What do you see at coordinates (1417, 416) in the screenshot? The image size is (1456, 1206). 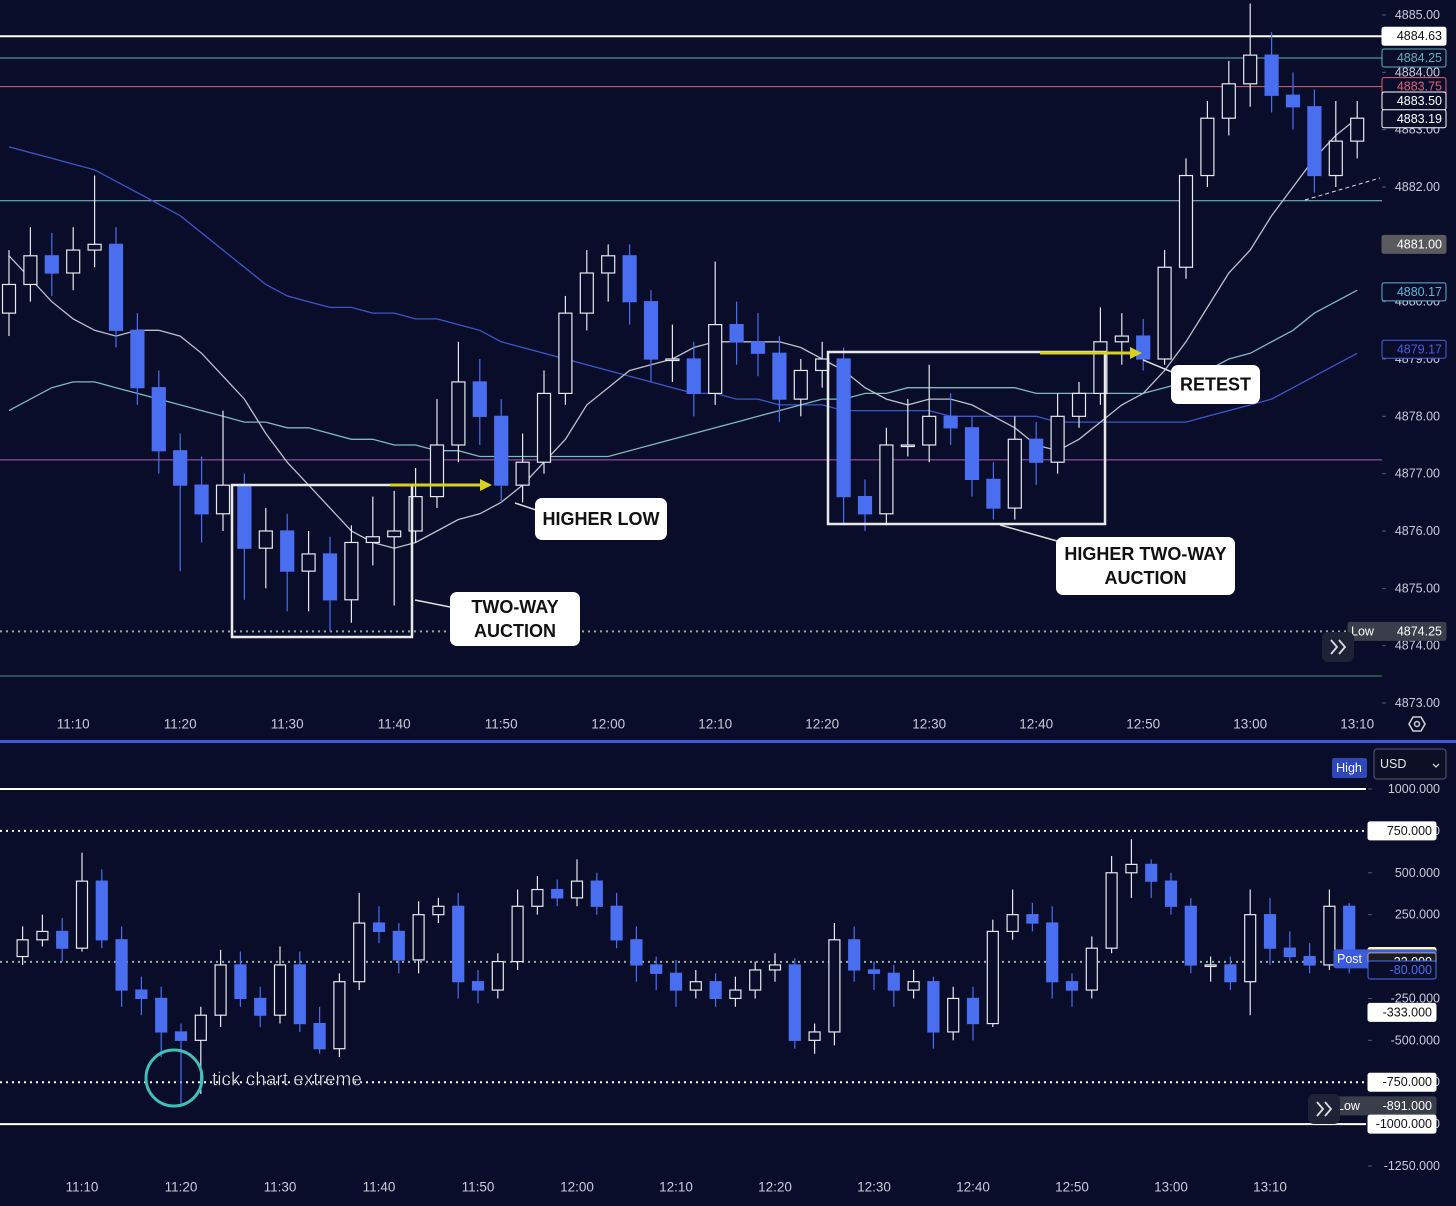 I see `y-tick-label: 4878.00` at bounding box center [1417, 416].